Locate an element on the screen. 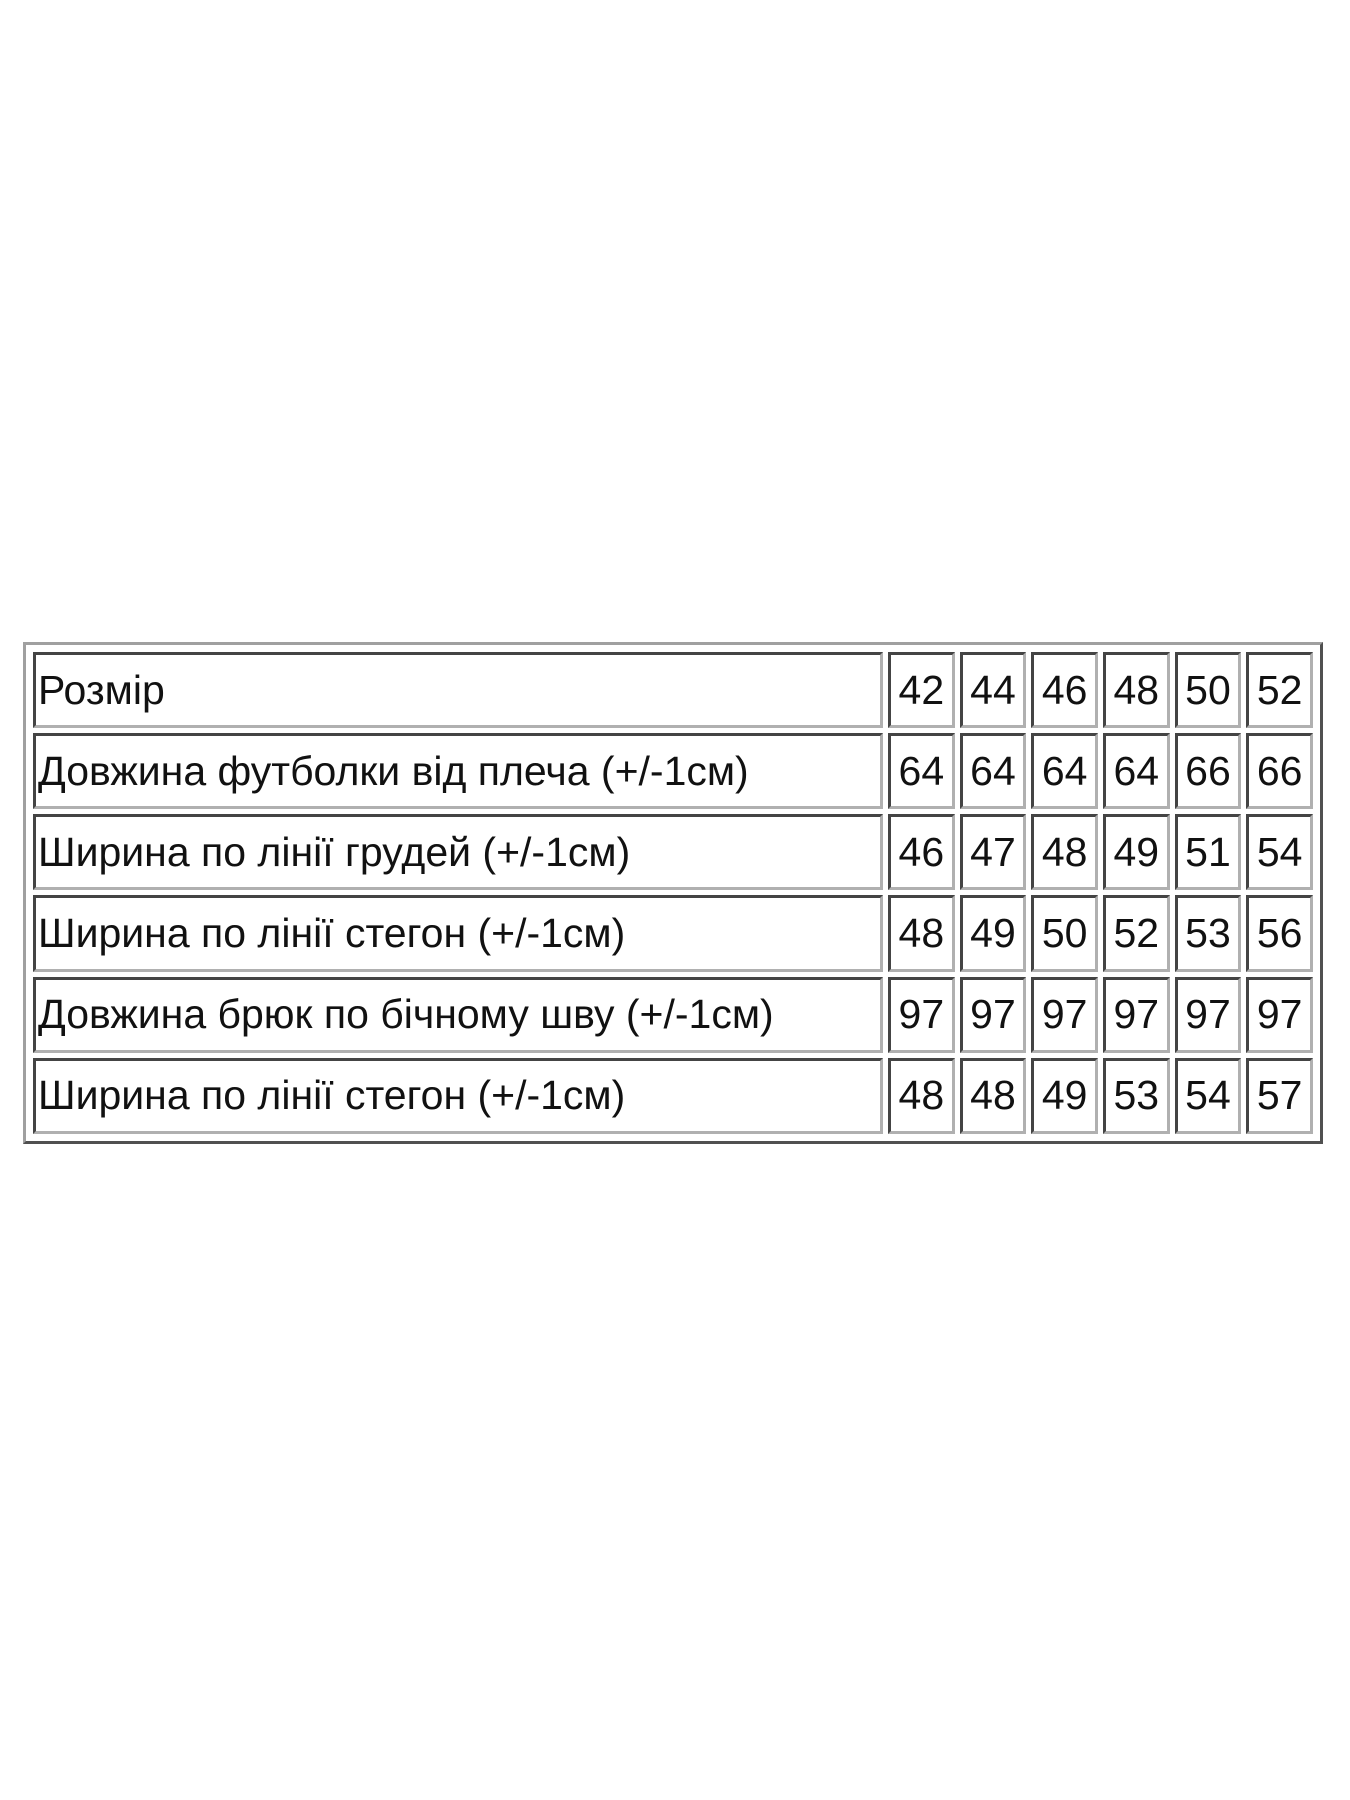 This screenshot has width=1350, height=1800. size-header-cell: 50 is located at coordinates (1208, 690).